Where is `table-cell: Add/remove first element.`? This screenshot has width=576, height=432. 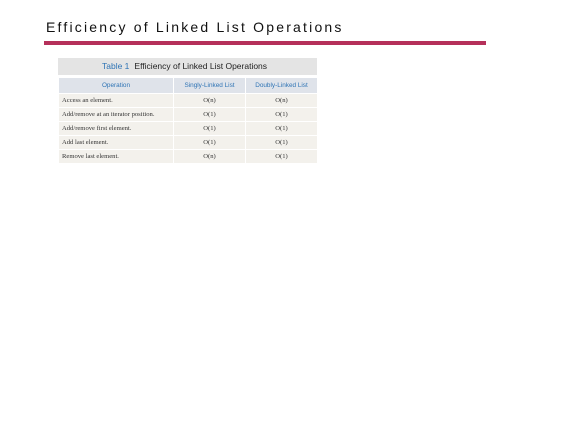
table-cell: Add/remove first element. is located at coordinates (116, 128).